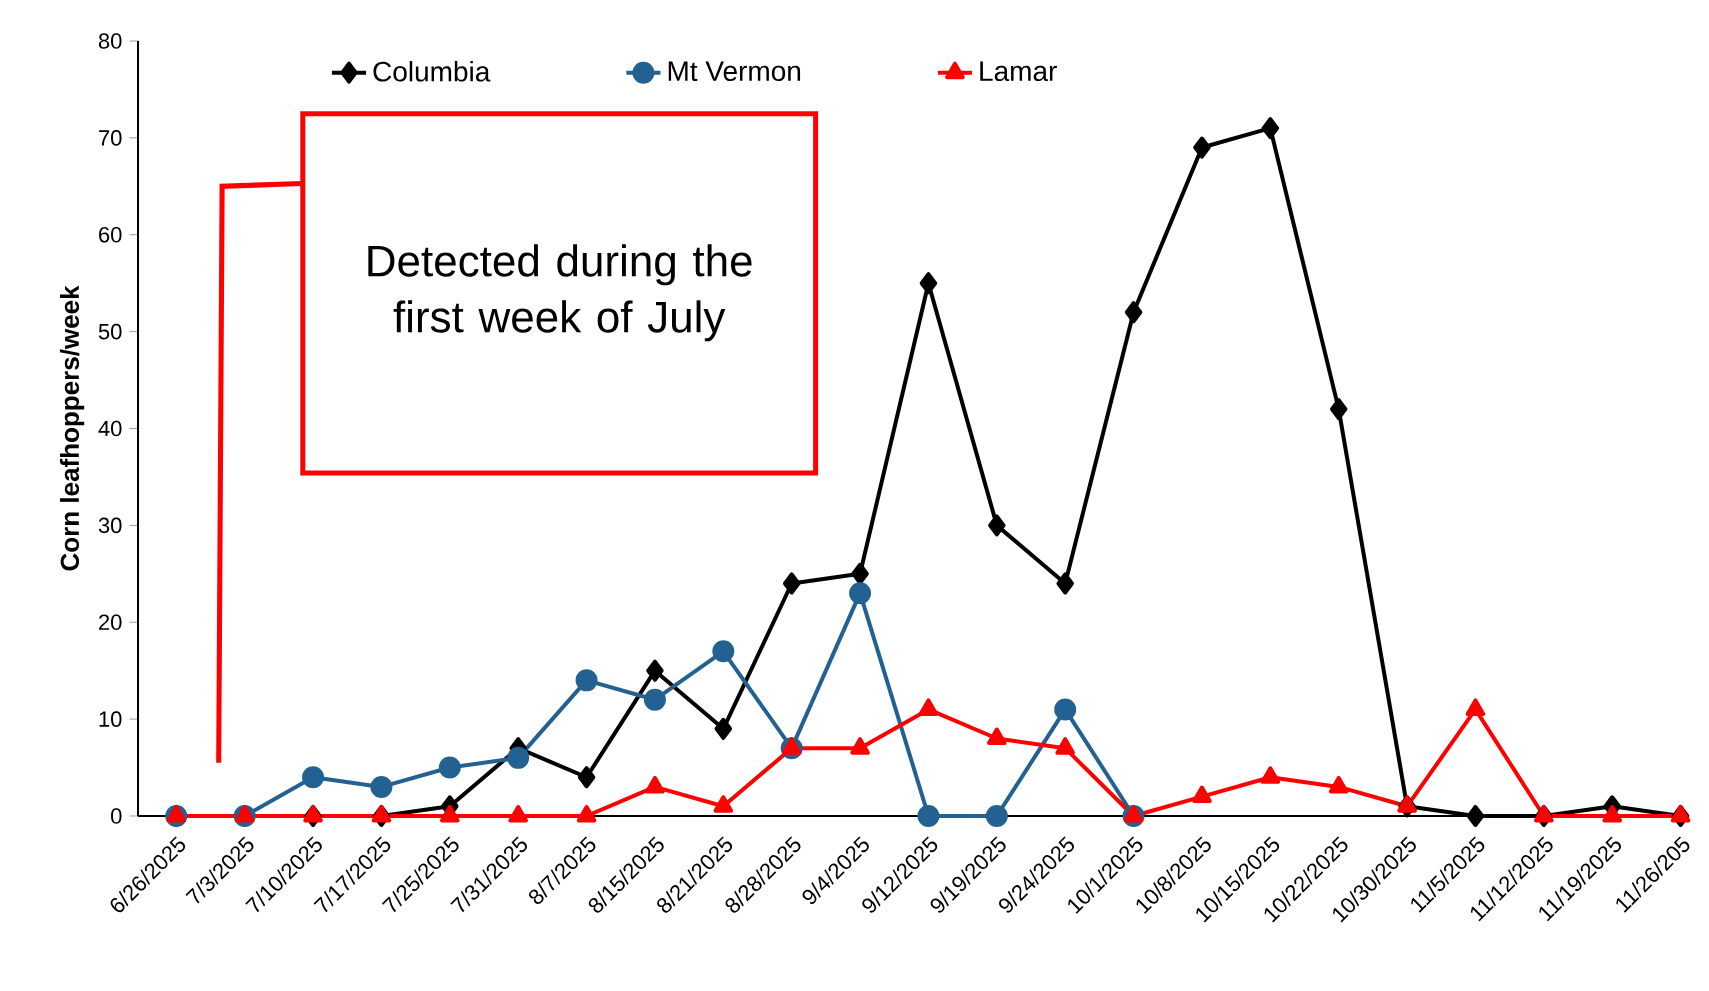 The height and width of the screenshot is (991, 1709). What do you see at coordinates (110, 525) in the screenshot?
I see `y-tick-label: 30` at bounding box center [110, 525].